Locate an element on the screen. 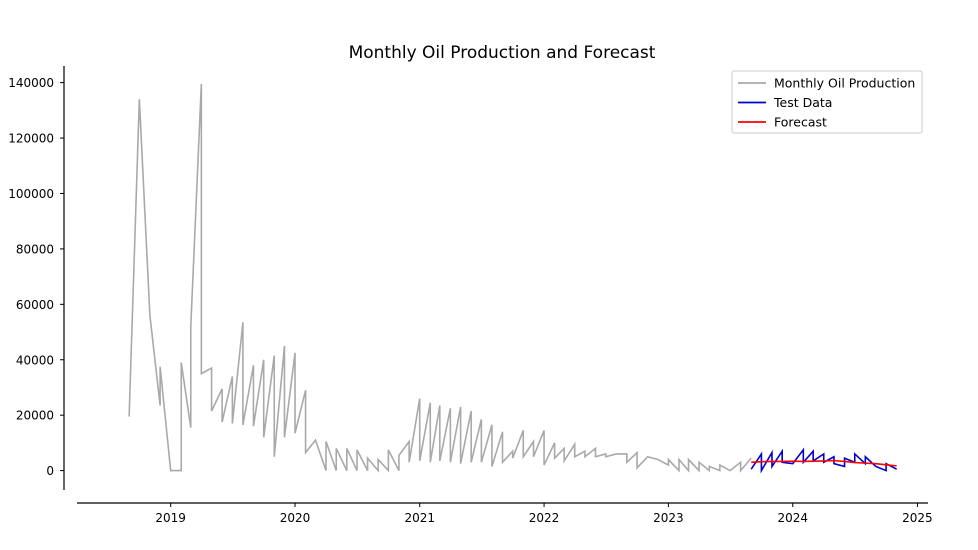 The height and width of the screenshot is (550, 978). x-tick-label: 2021 is located at coordinates (419, 518).